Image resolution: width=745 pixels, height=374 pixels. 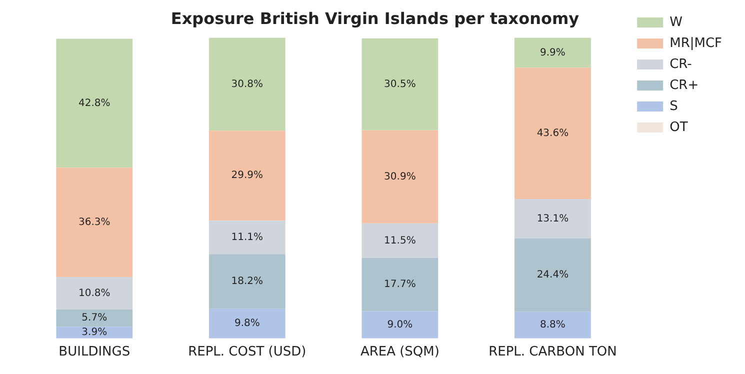 What do you see at coordinates (94, 352) in the screenshot?
I see `x-tick-label: BUILDINGS` at bounding box center [94, 352].